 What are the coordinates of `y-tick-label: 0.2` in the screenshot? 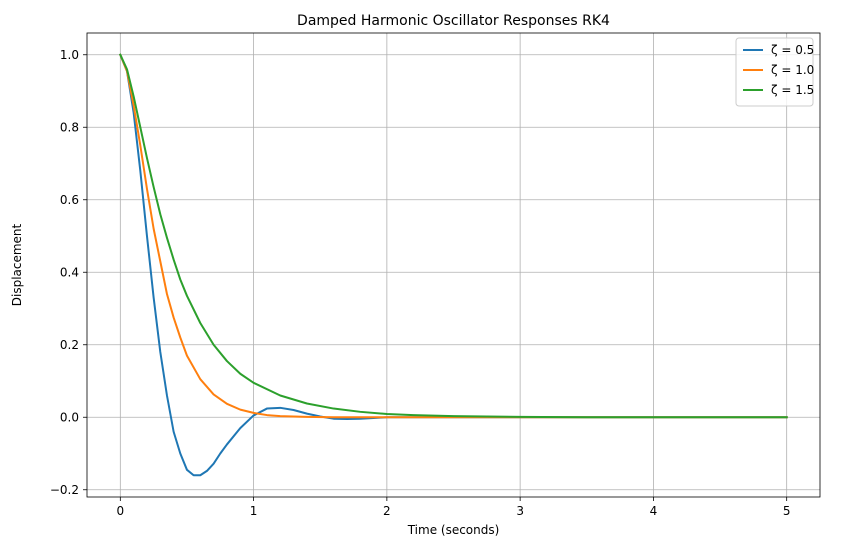 It's located at (69, 345).